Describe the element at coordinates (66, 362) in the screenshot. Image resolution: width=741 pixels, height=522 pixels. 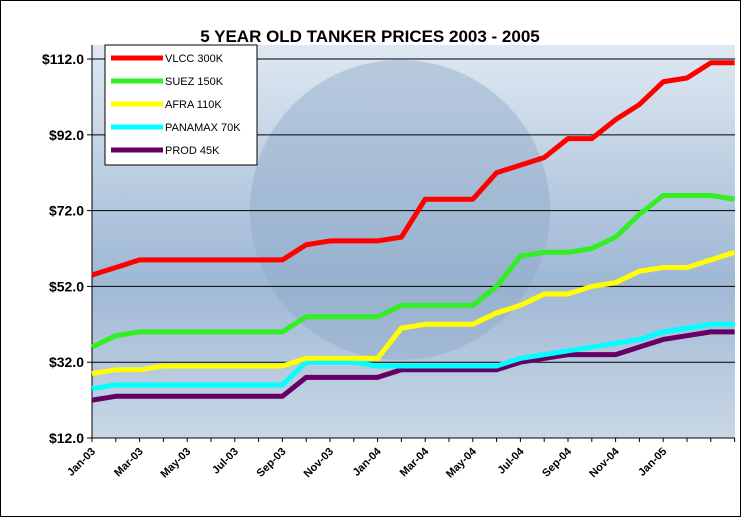
I see `y-tick-label: $32.0` at that location.